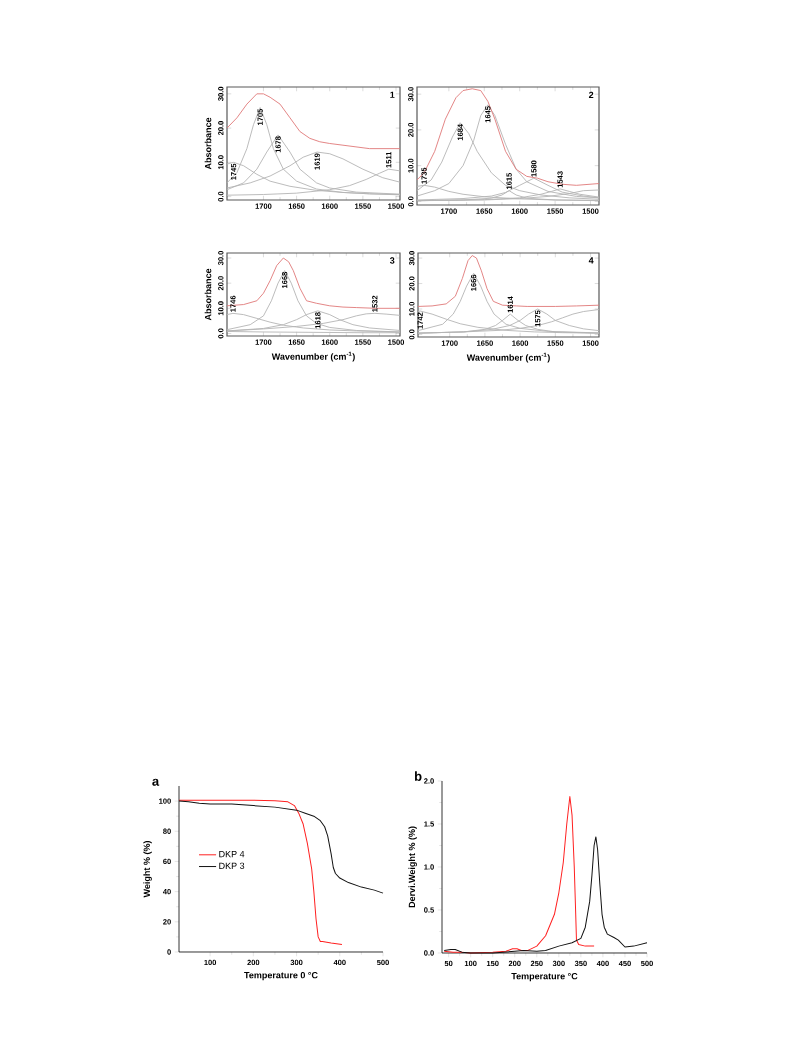 The image size is (793, 1057). I want to click on x-axis-title: Temperature °C, so click(544, 977).